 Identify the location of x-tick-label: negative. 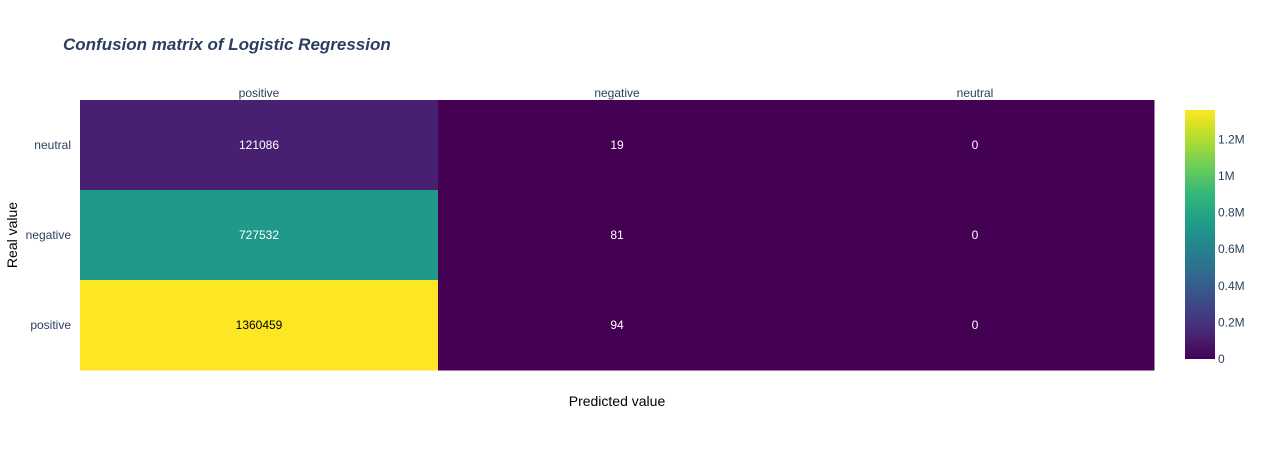
(617, 93).